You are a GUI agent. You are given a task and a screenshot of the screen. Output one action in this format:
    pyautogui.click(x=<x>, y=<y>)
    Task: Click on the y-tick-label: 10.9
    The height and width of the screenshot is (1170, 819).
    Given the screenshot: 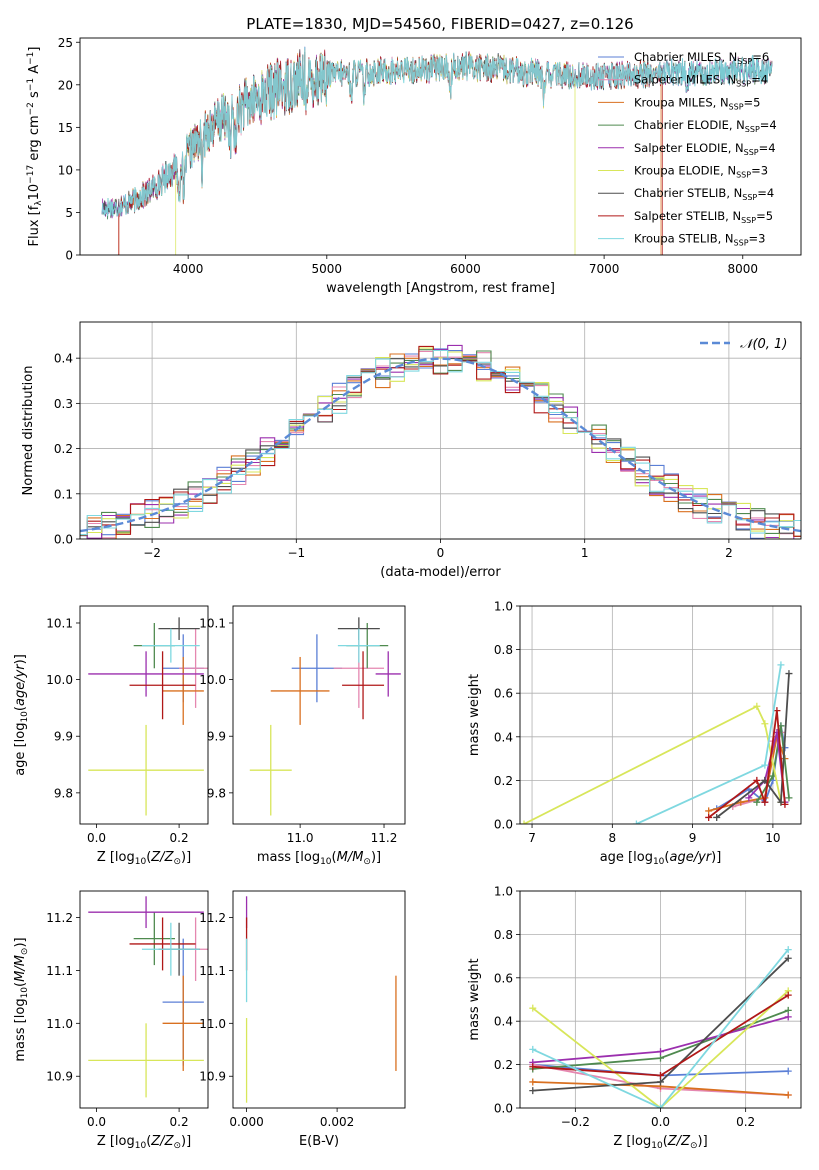 What is the action you would take?
    pyautogui.click(x=59, y=1077)
    